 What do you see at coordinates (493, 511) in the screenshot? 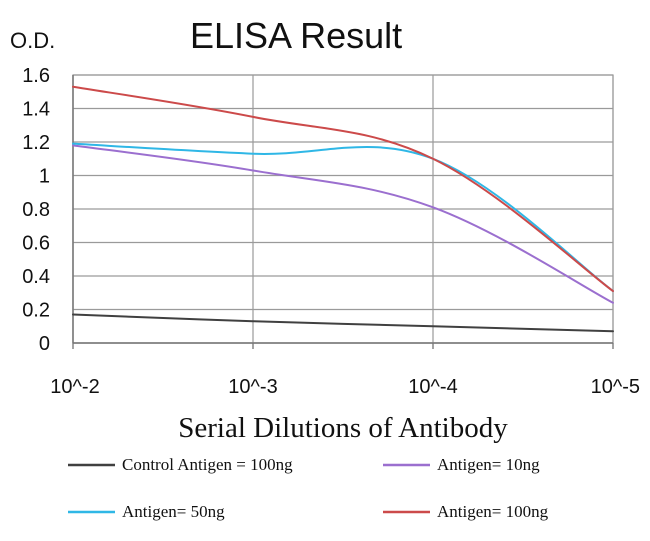
I see `legend-label: Antigen= 100ng` at bounding box center [493, 511].